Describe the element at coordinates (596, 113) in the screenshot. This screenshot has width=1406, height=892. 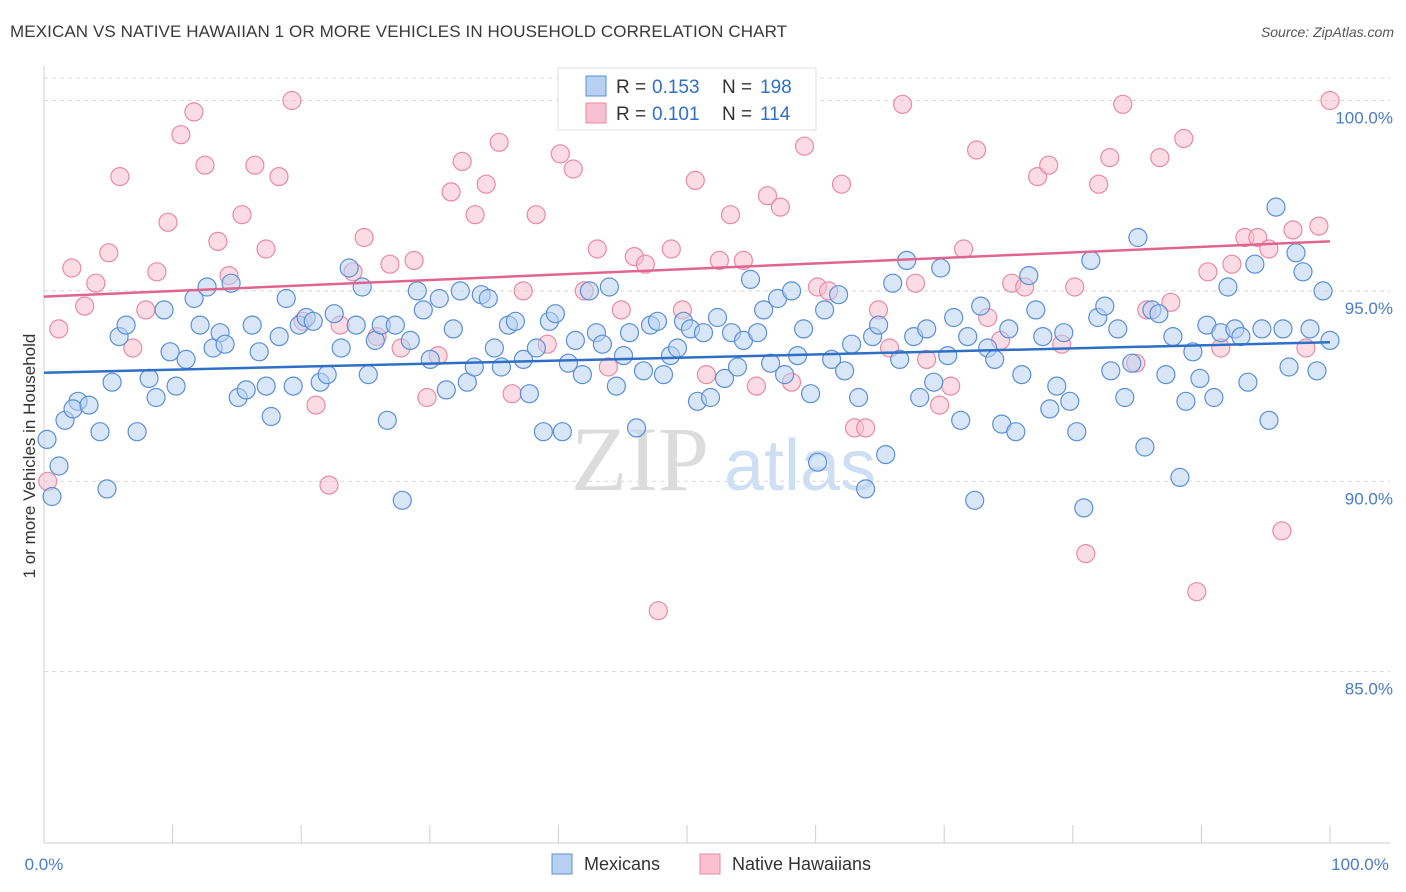
I see `legend-swatch-native-hawaiians` at that location.